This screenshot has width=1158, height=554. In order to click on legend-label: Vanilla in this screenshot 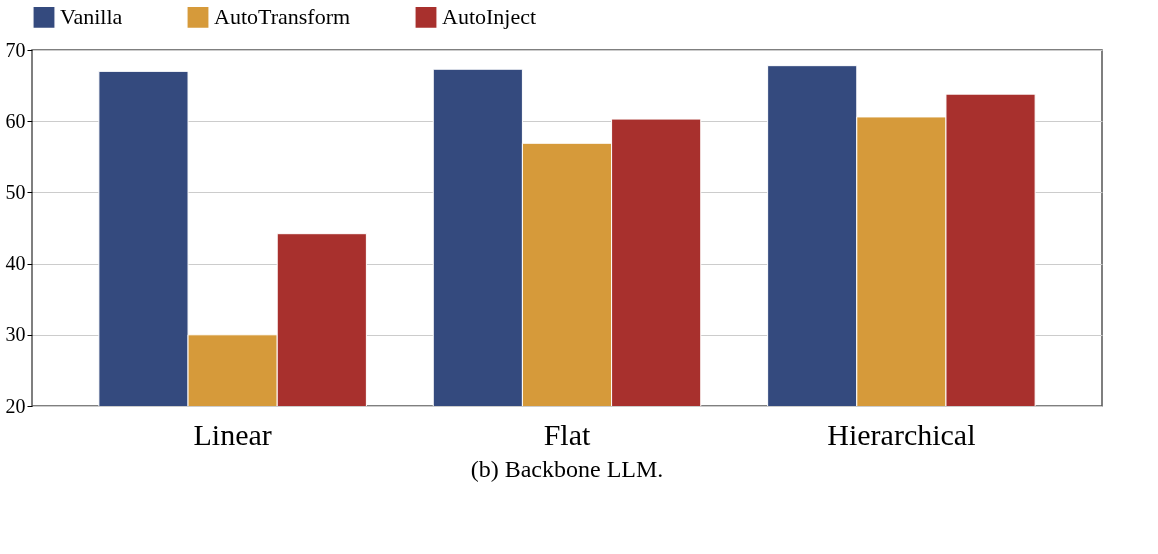, I will do `click(91, 17)`.